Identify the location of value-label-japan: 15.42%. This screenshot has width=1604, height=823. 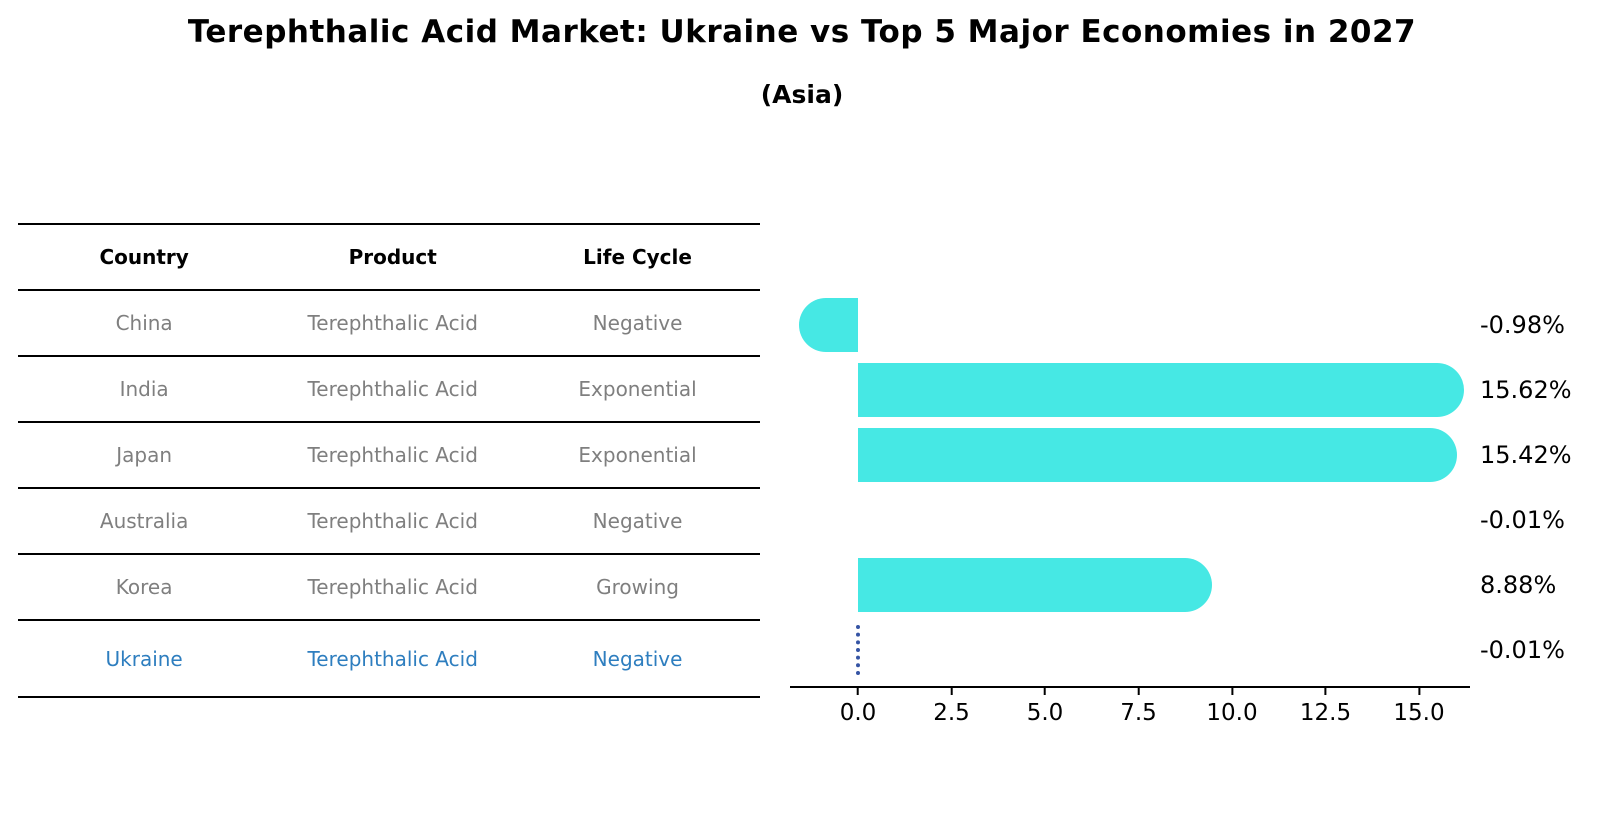
(1526, 455).